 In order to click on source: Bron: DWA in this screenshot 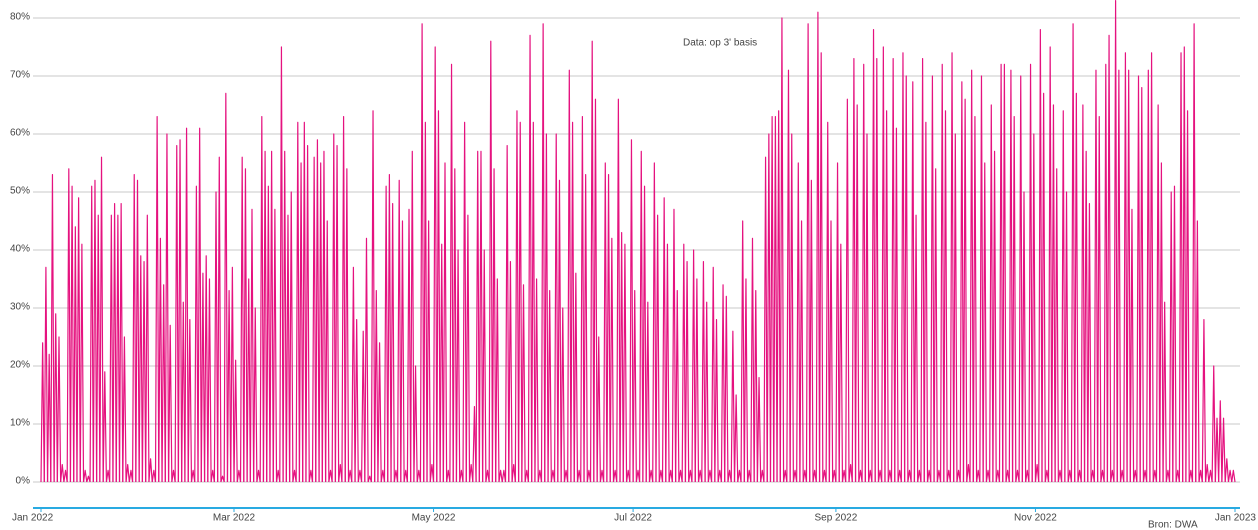, I will do `click(1173, 525)`.